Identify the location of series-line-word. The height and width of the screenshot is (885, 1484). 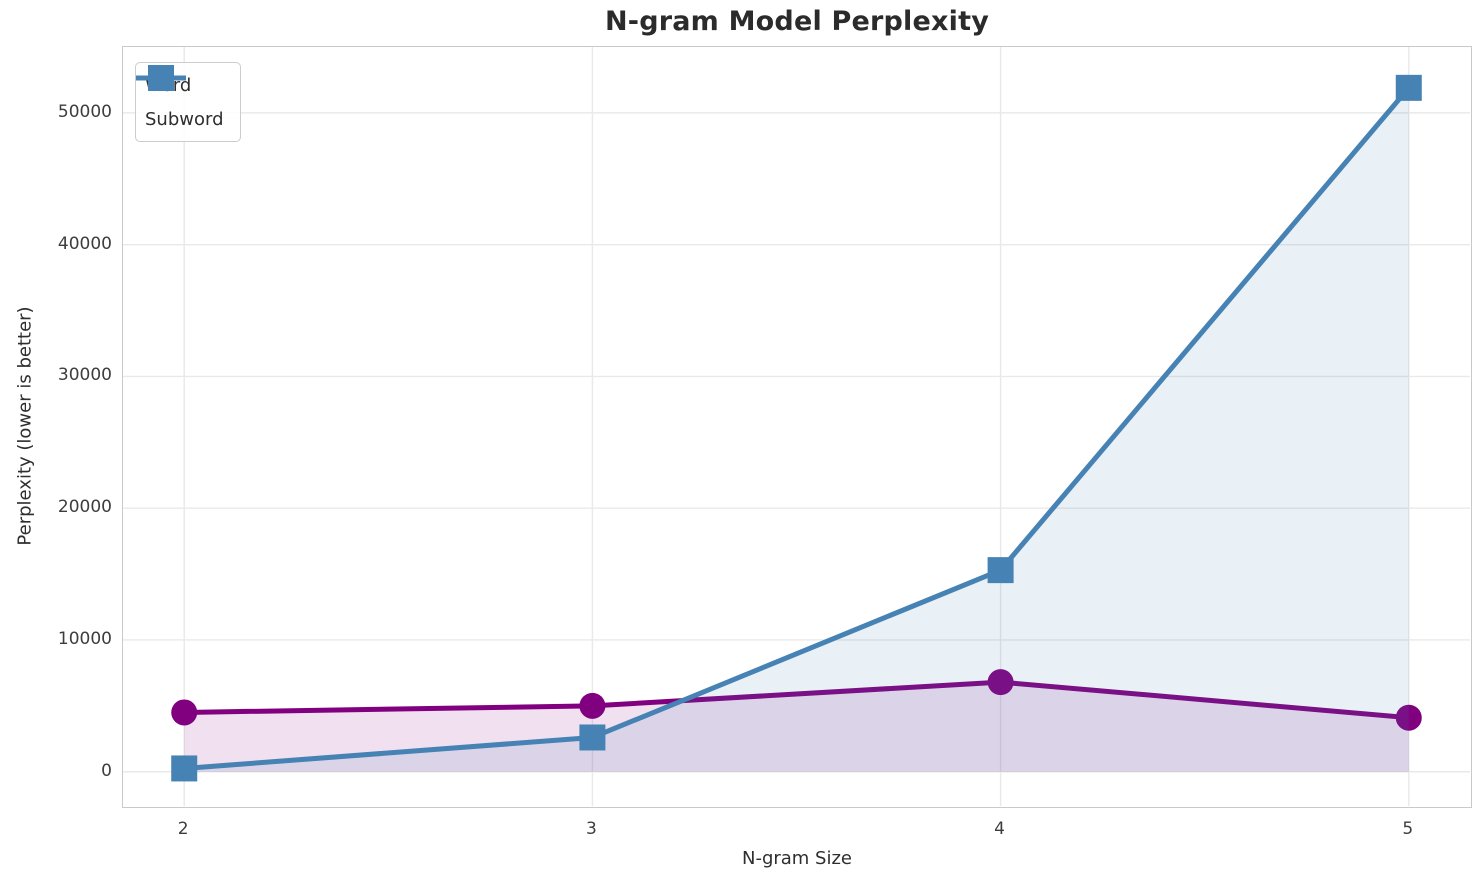
(796, 700).